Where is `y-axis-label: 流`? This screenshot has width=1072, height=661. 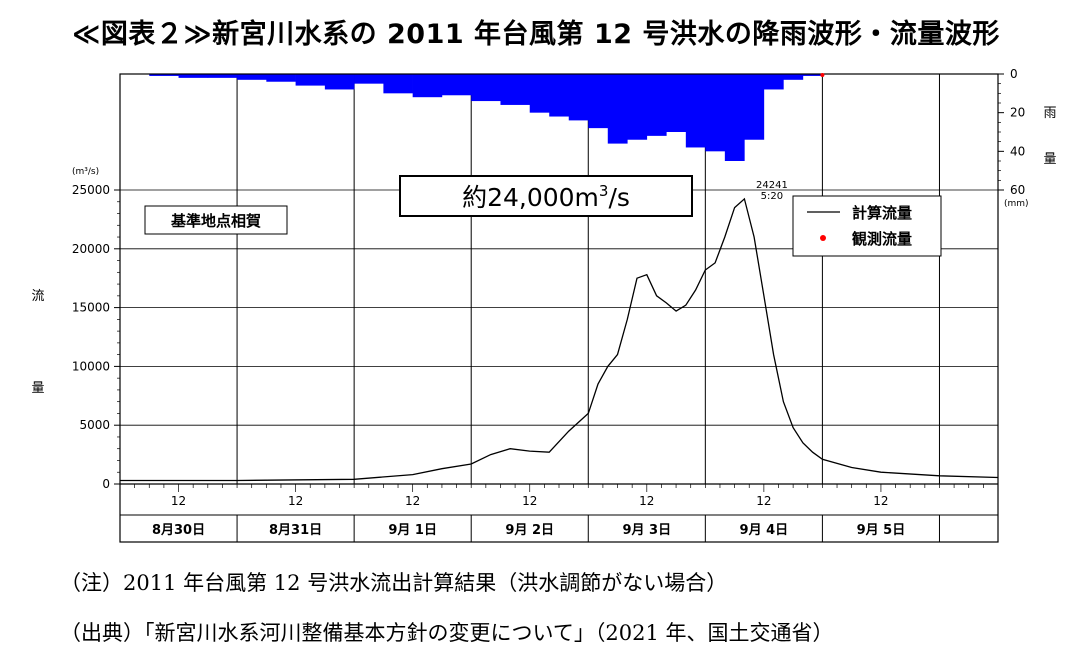 y-axis-label: 流 is located at coordinates (37, 296).